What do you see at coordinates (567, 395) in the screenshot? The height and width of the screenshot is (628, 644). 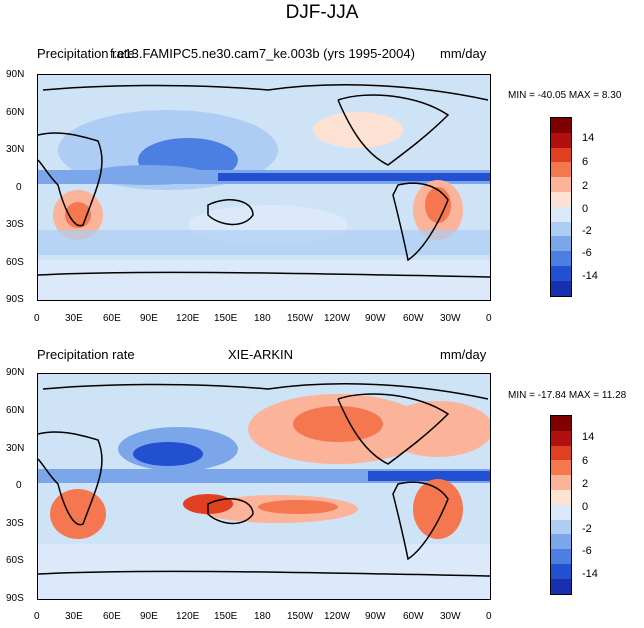 I see `stats-label: MIN = -17.84 MAX = 11.28` at bounding box center [567, 395].